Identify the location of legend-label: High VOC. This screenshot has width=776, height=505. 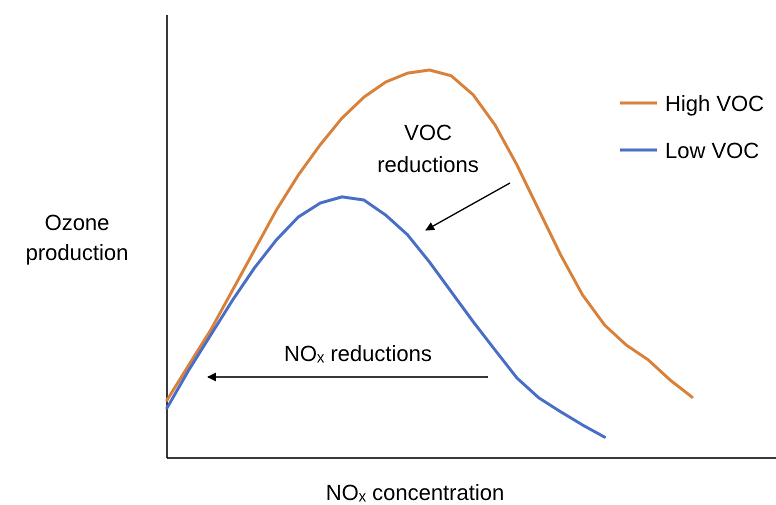
(714, 103).